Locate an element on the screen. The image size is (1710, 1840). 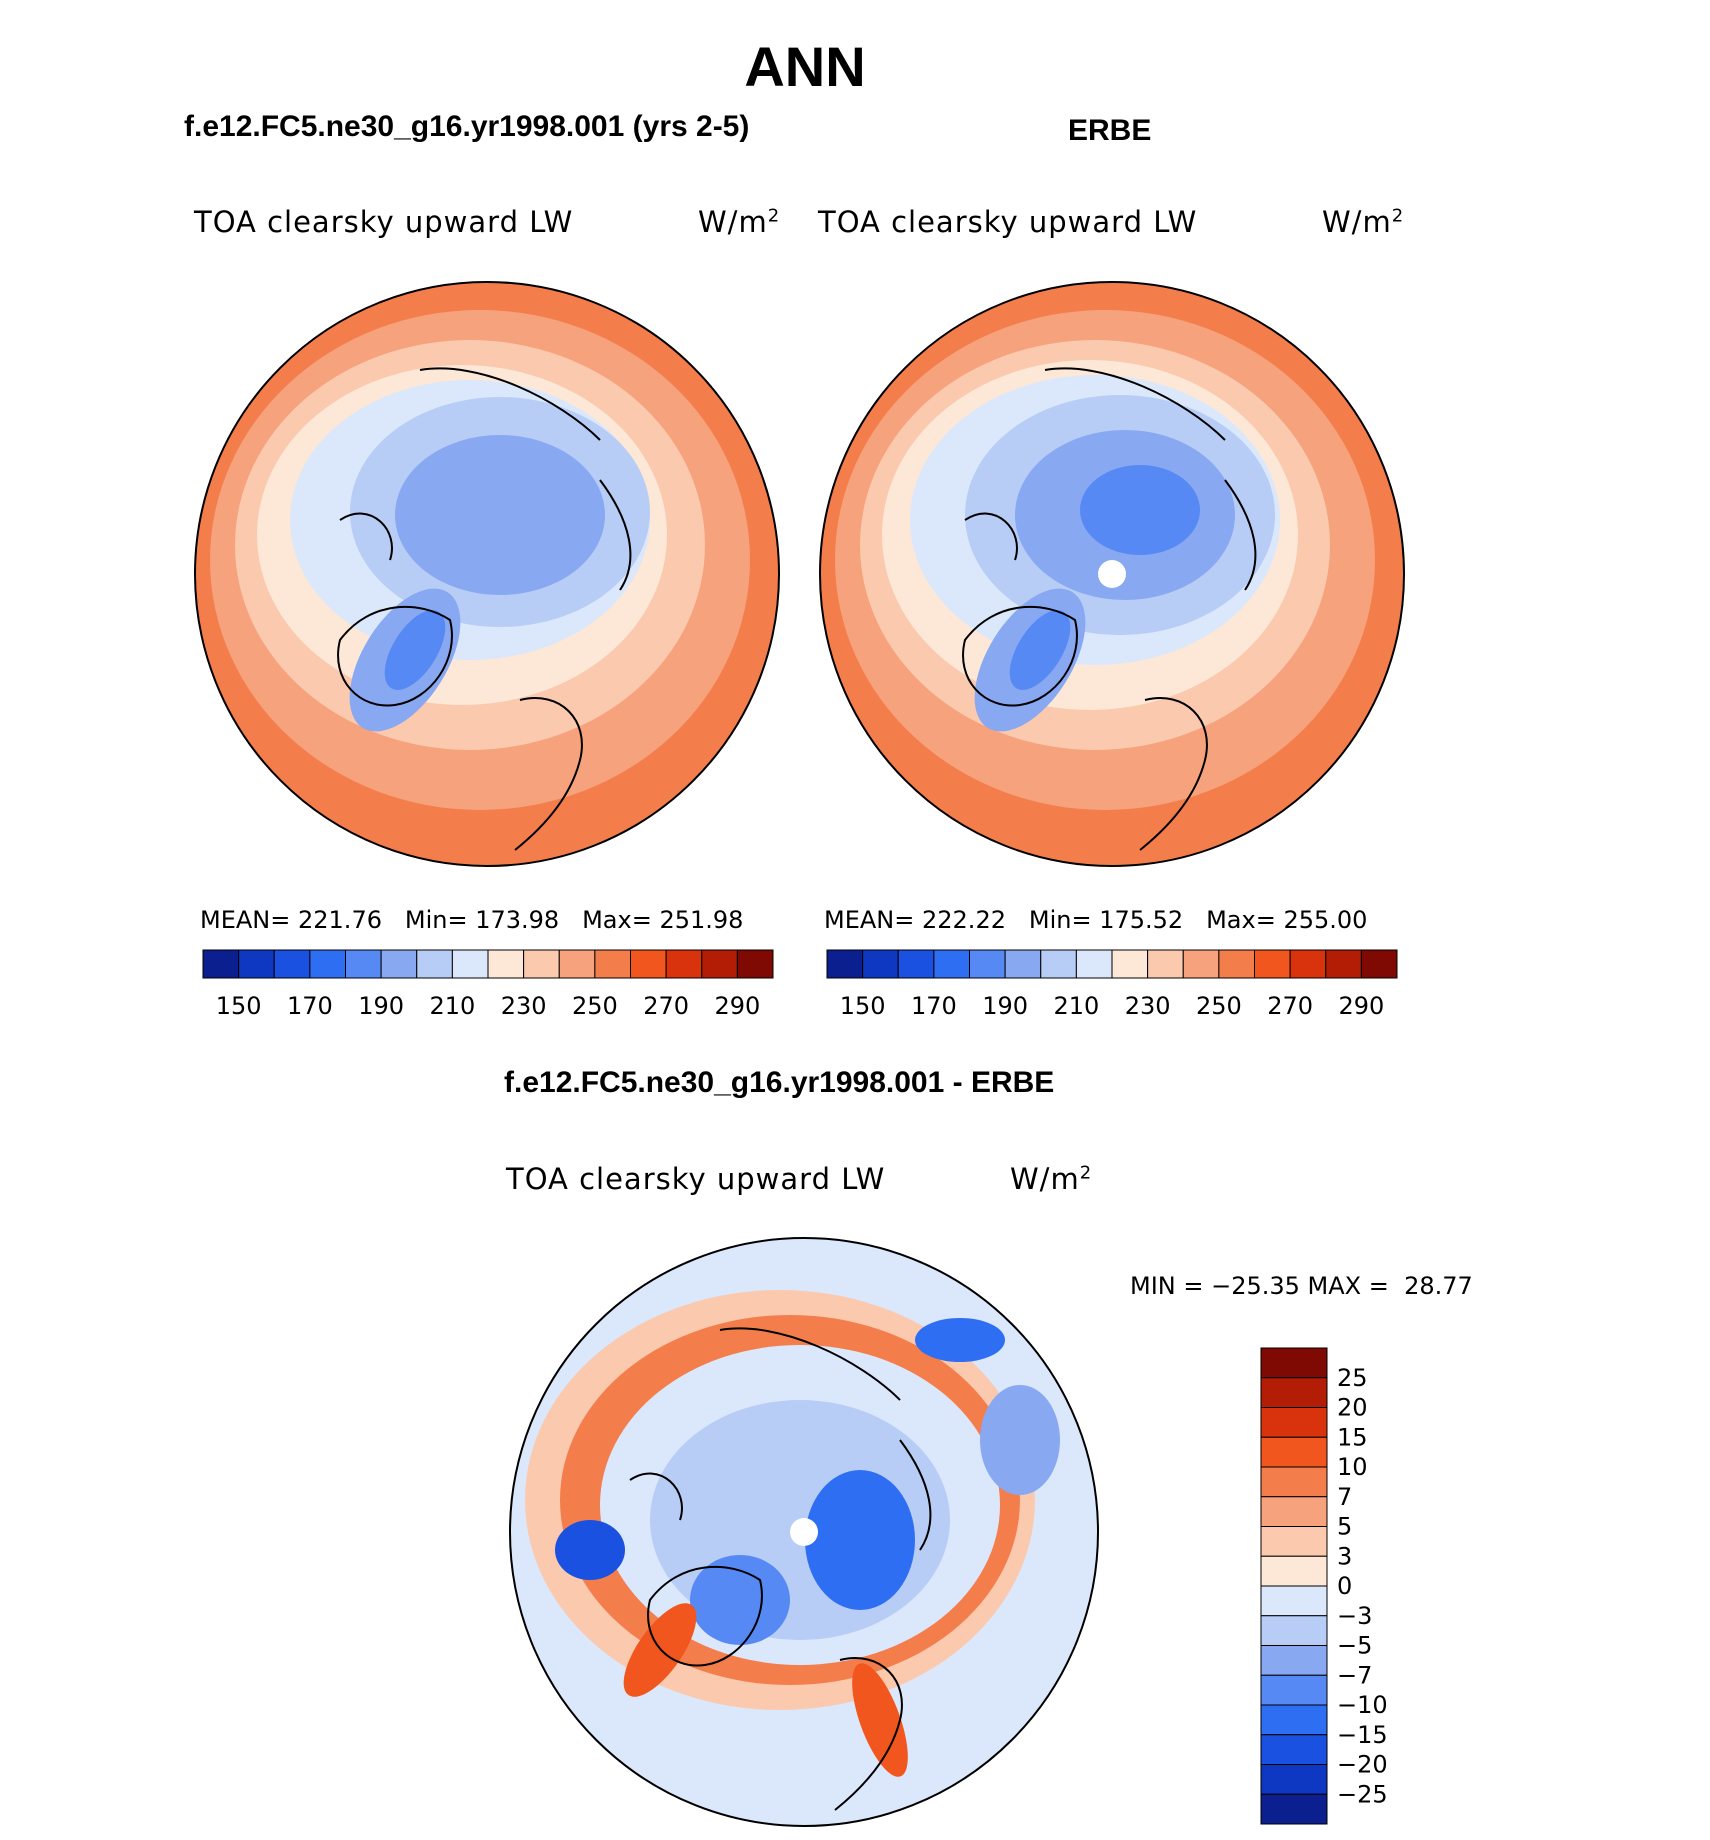
diff-colorbar-tick-label: −15 is located at coordinates (1362, 1735).